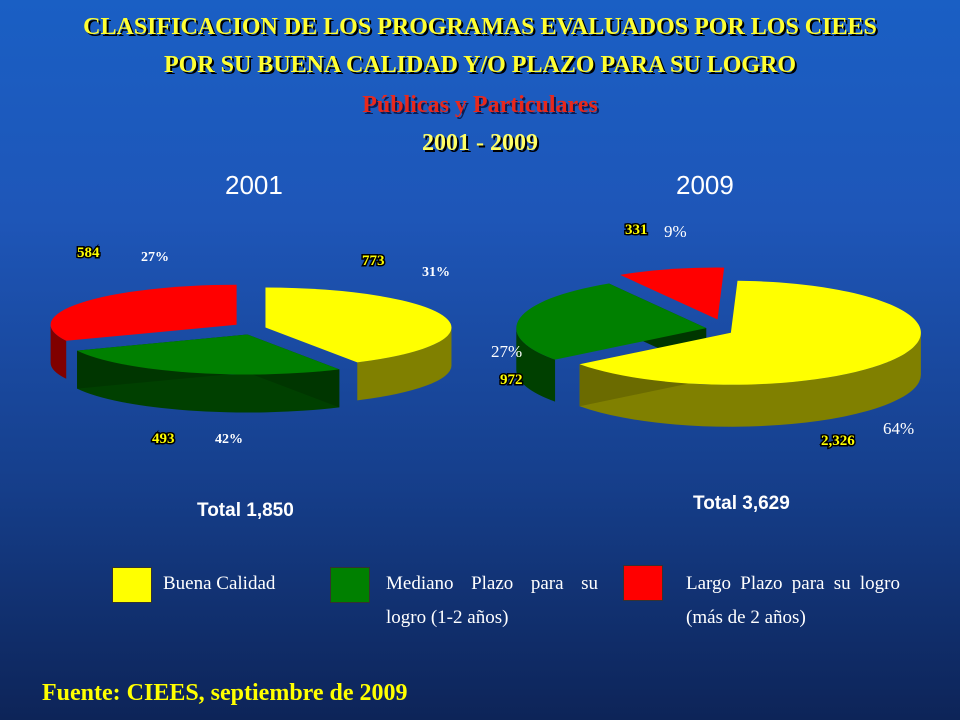  I want to click on chart-2009-title: 2009, so click(705, 185).